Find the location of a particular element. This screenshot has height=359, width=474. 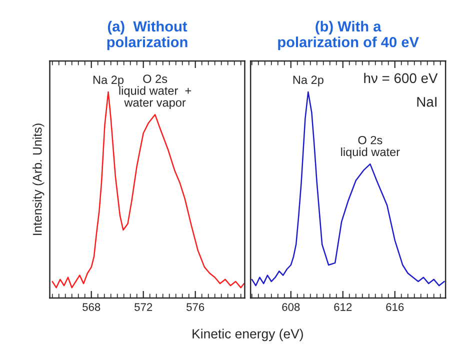

x-axis-title: Kinetic energy (eV) is located at coordinates (247, 335).